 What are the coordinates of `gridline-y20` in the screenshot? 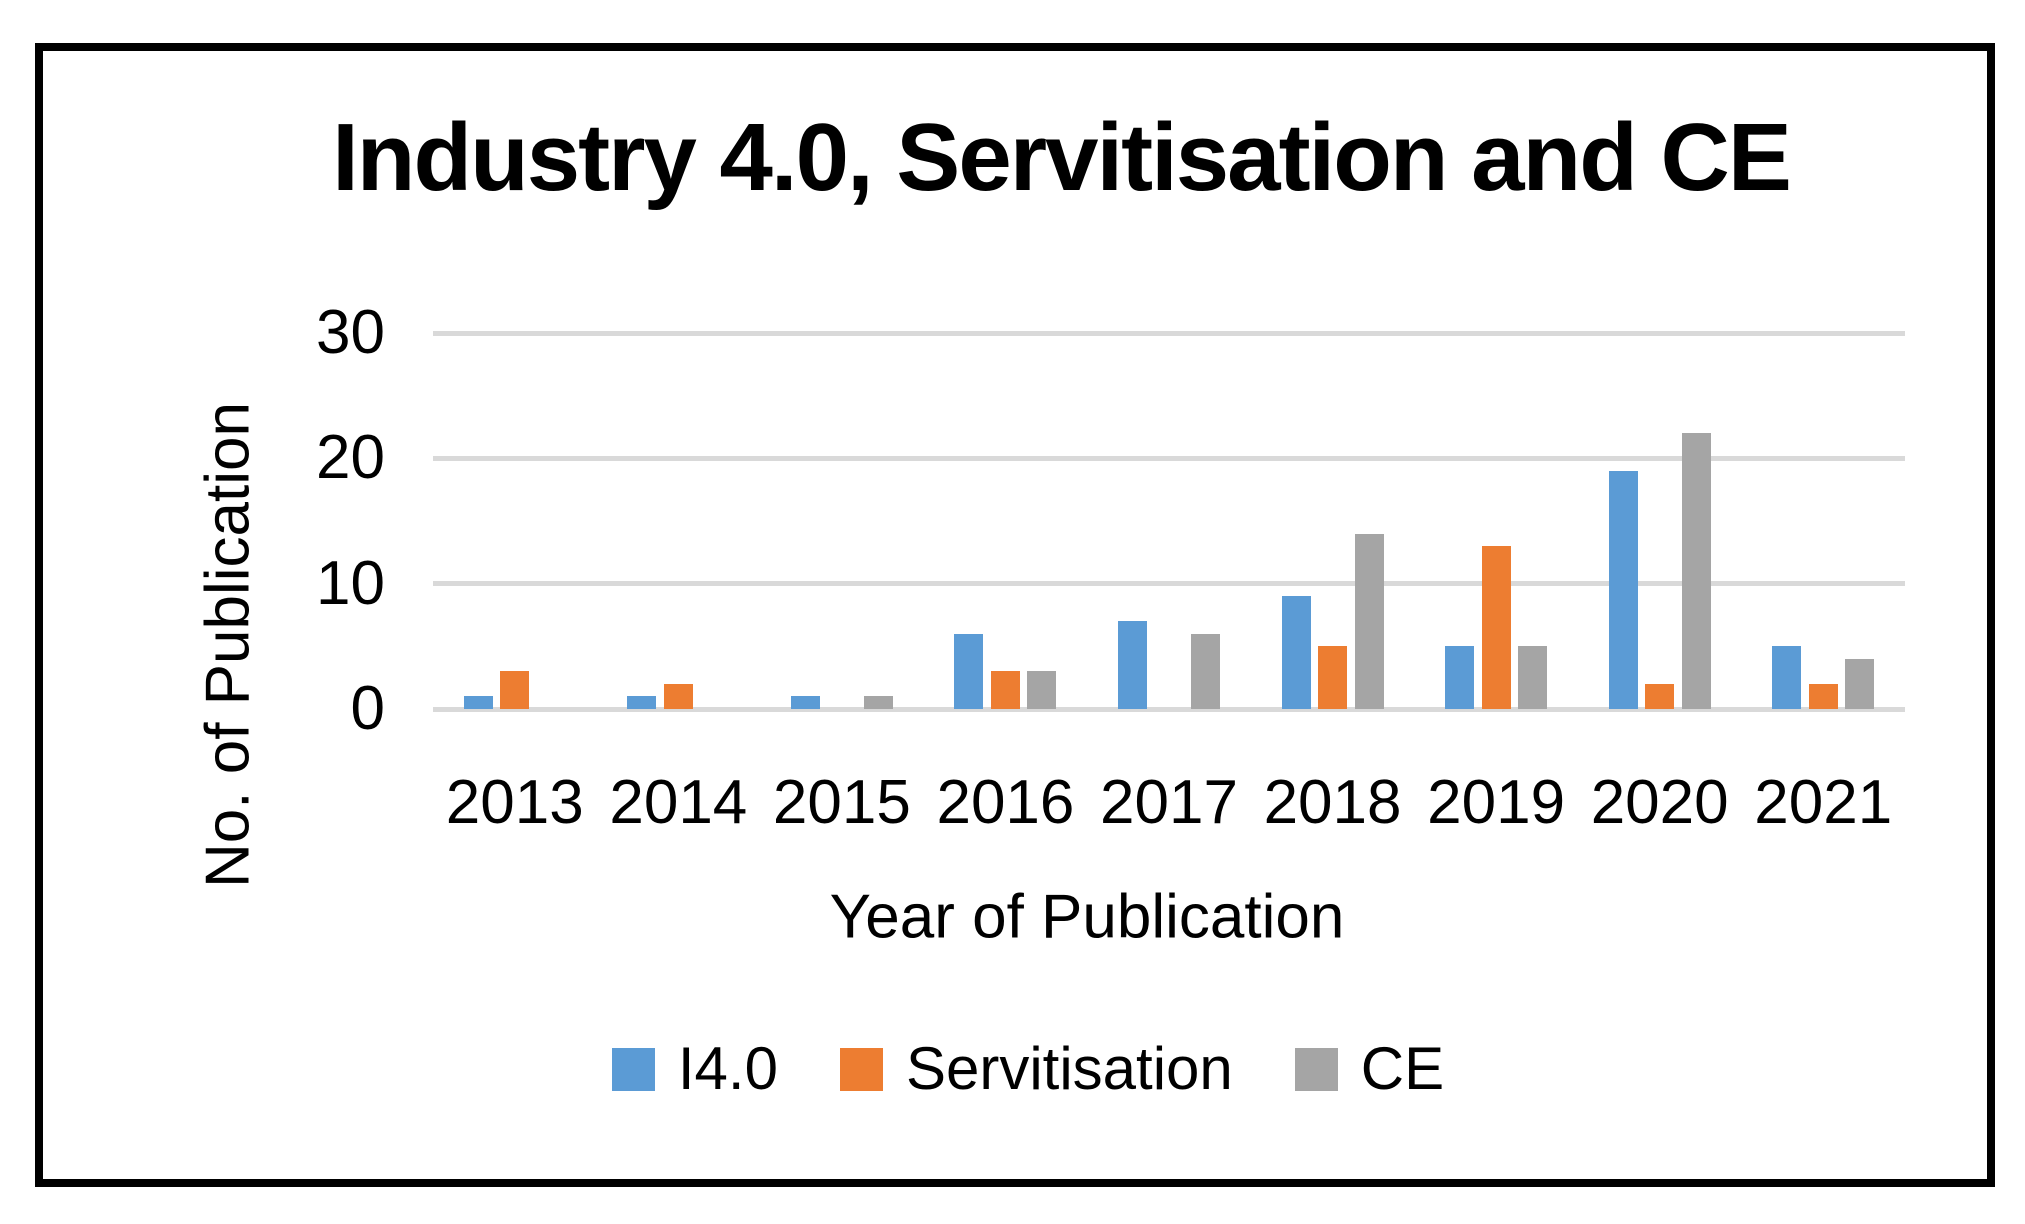 It's located at (1169, 458).